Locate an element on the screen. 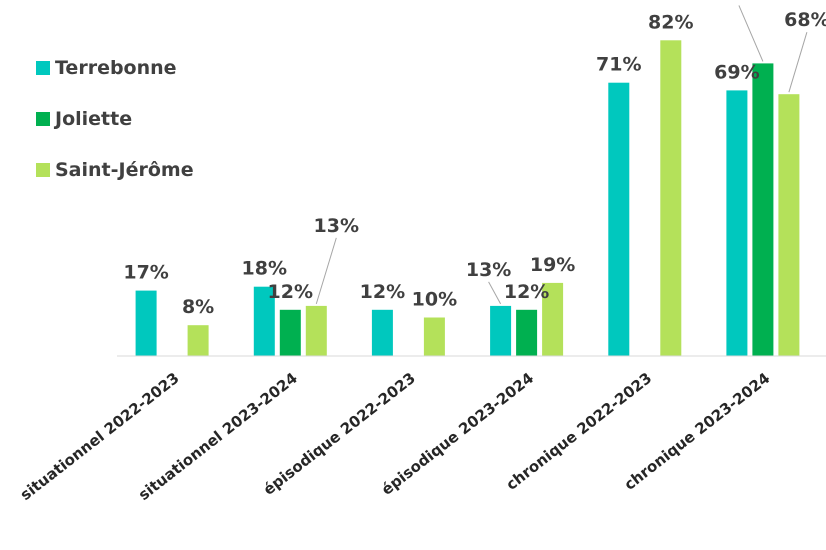 The width and height of the screenshot is (826, 550). data-label: 8% is located at coordinates (198, 307).